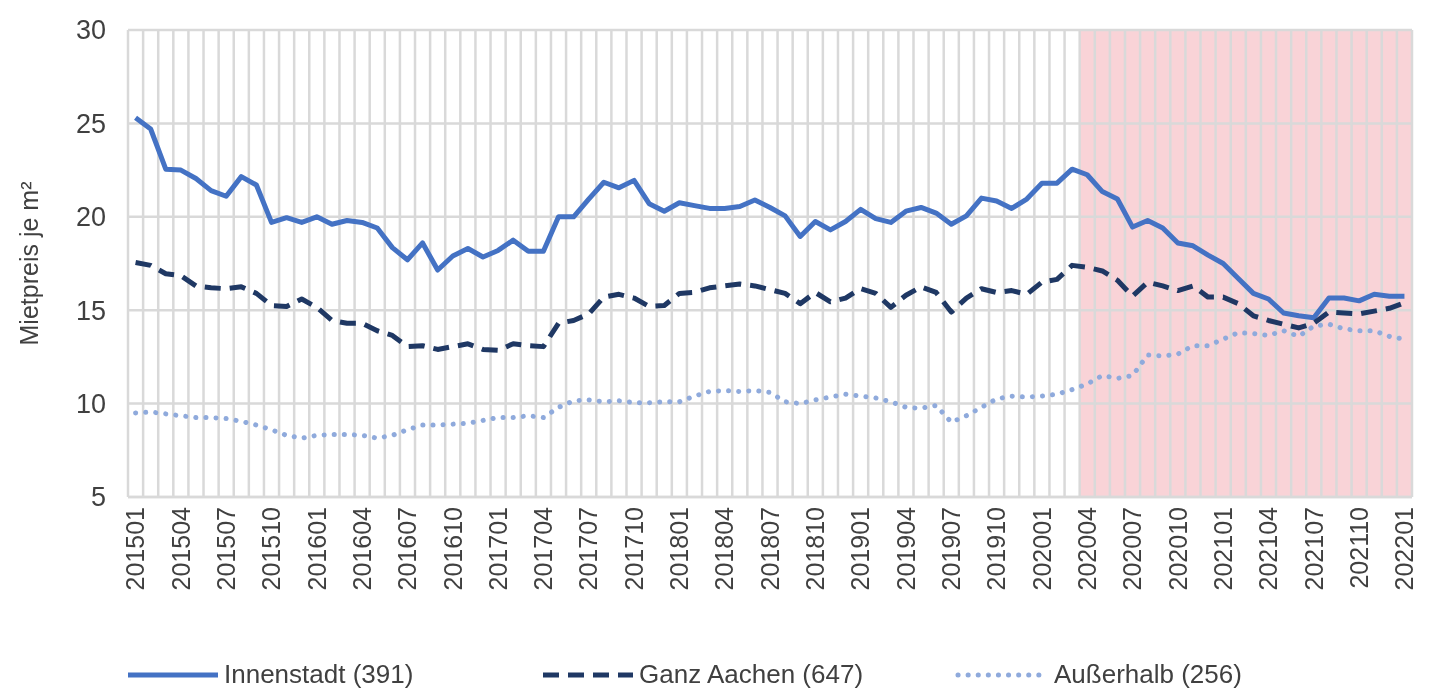 The image size is (1432, 697). I want to click on x-tick-label: 201804, so click(724, 548).